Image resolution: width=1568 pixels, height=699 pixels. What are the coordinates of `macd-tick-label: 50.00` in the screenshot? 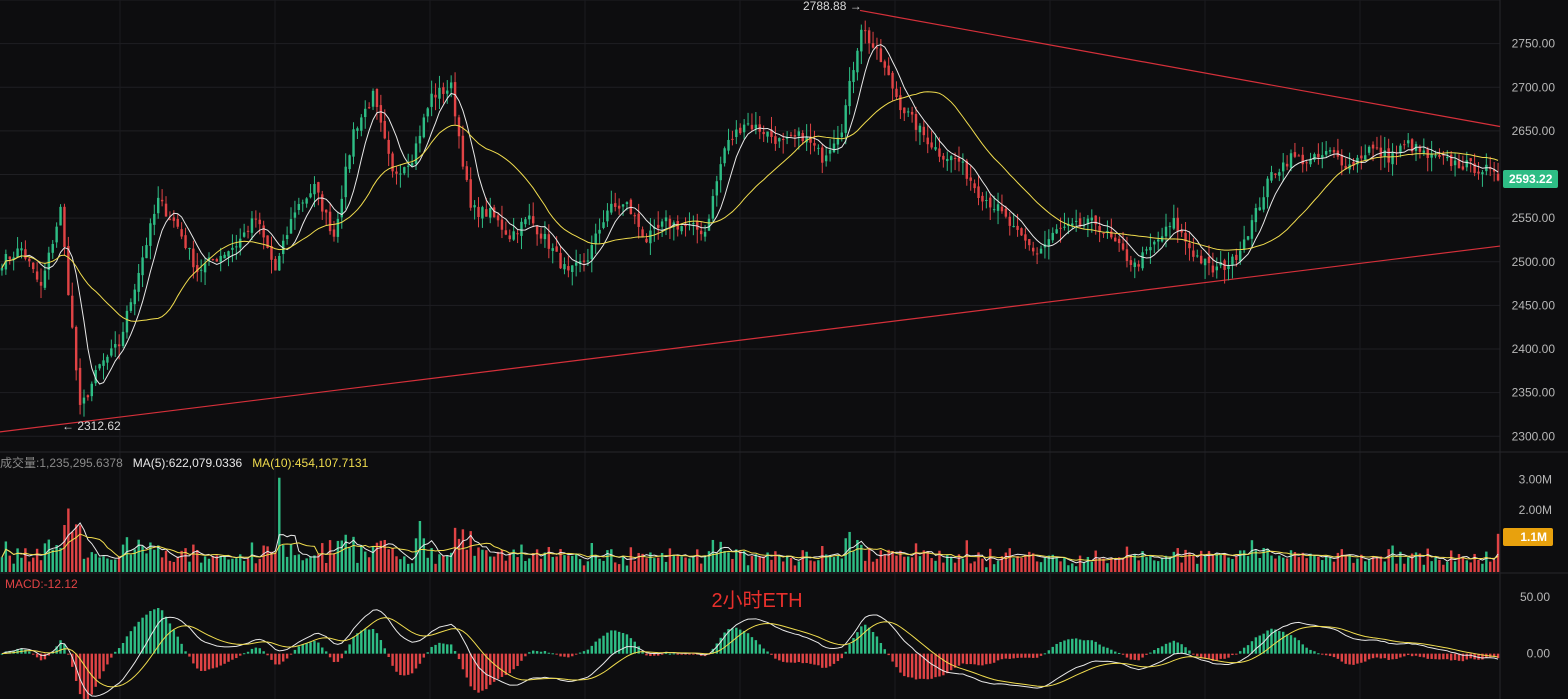 It's located at (1535, 597).